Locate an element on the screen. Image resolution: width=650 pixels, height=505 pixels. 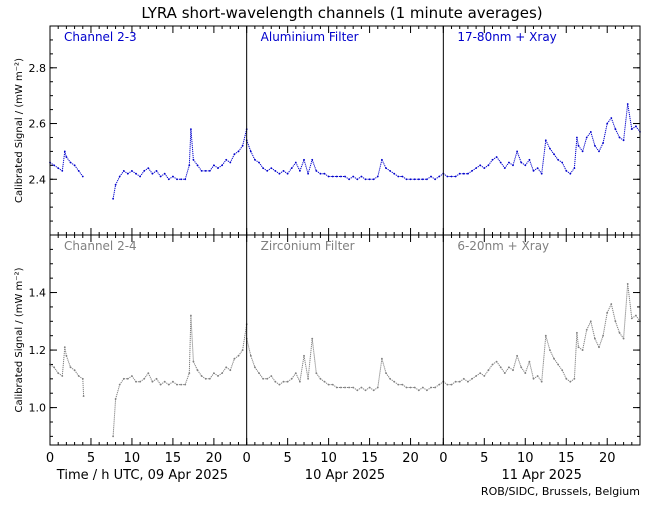
panel-label: 6-20nm + Xray is located at coordinates (503, 246).